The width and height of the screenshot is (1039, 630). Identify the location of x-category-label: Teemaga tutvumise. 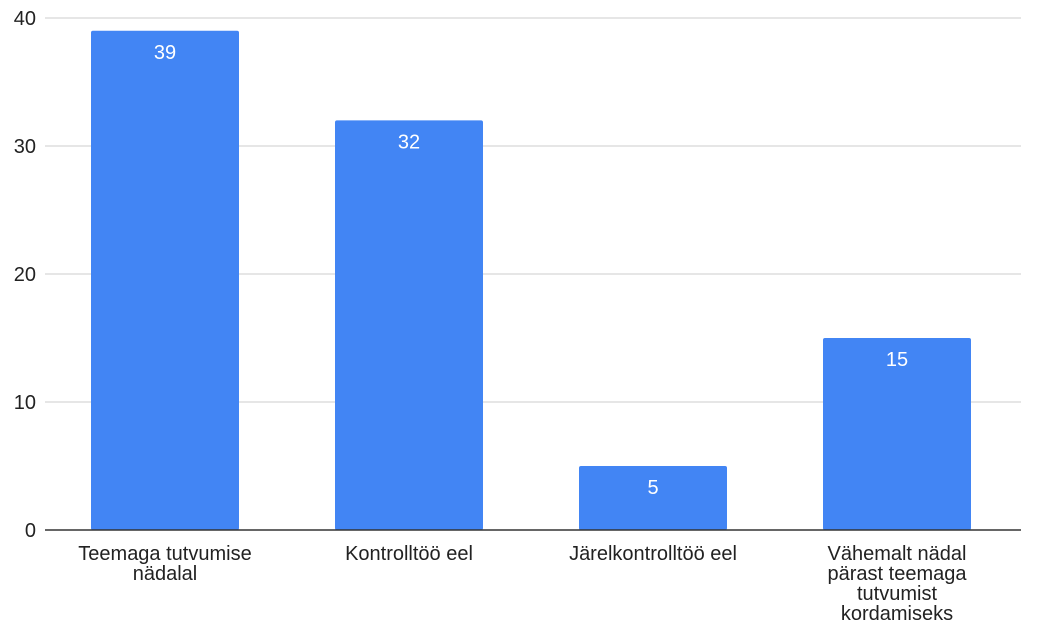
(164, 554).